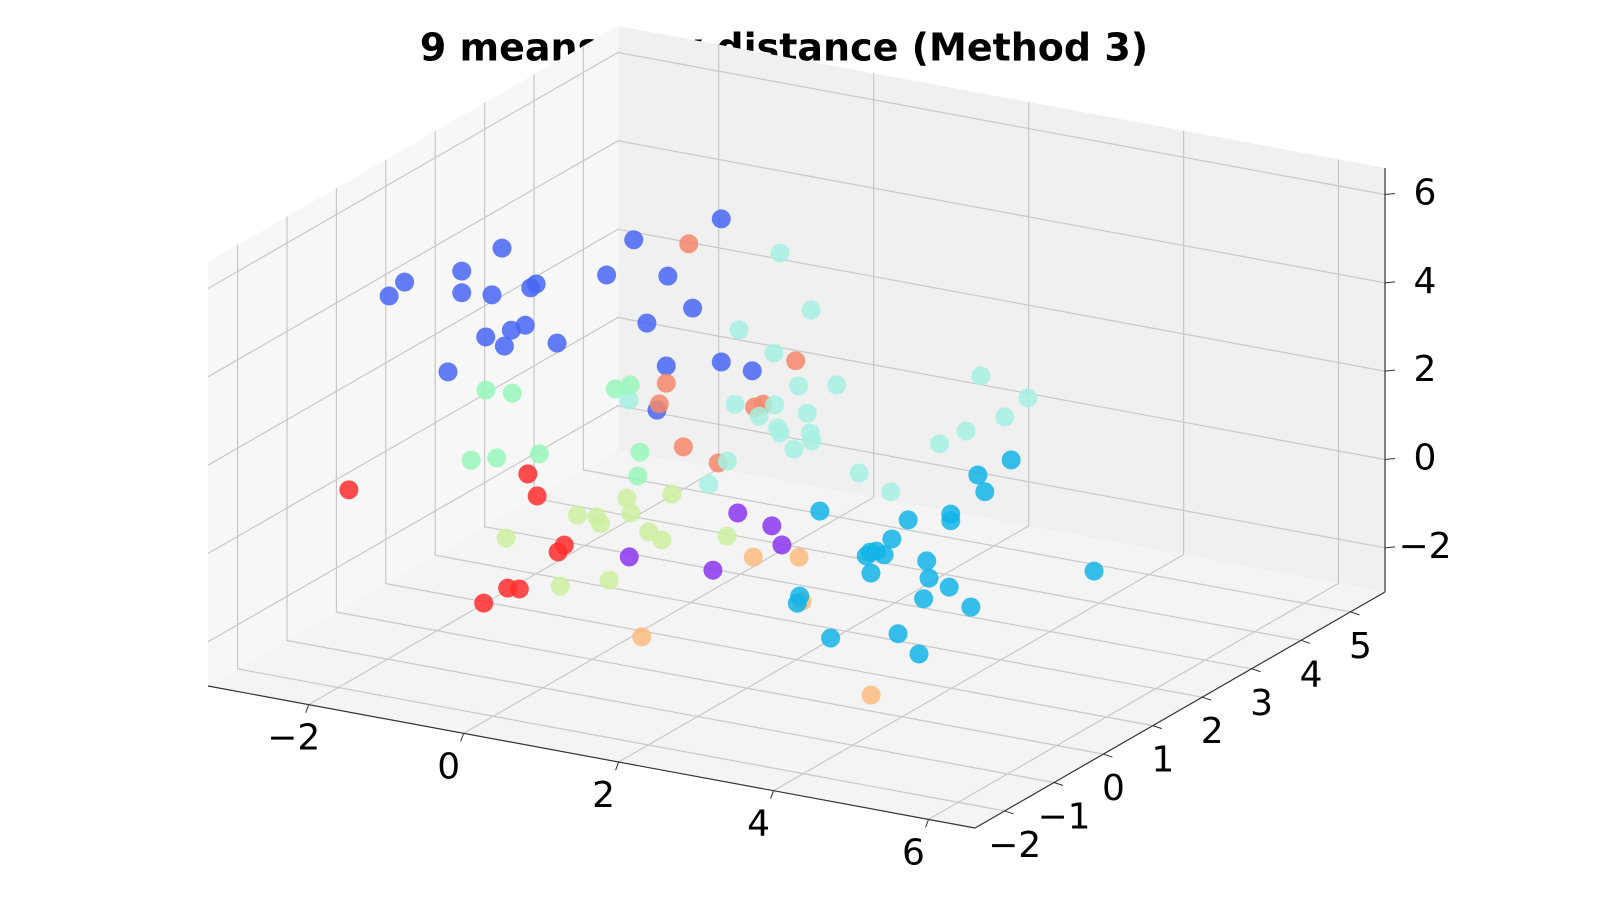  Describe the element at coordinates (591, 757) in the screenshot. I see `x-axis` at that location.